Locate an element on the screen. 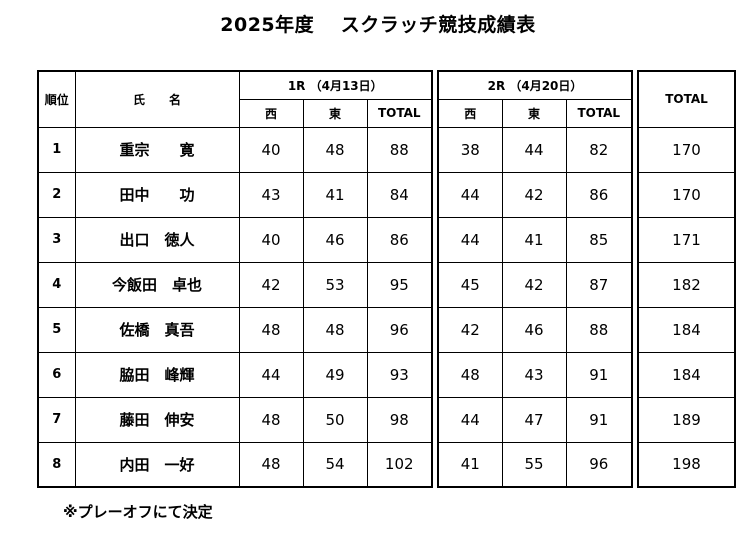 The width and height of the screenshot is (756, 536). grand-total-cell: 198 is located at coordinates (686, 464).